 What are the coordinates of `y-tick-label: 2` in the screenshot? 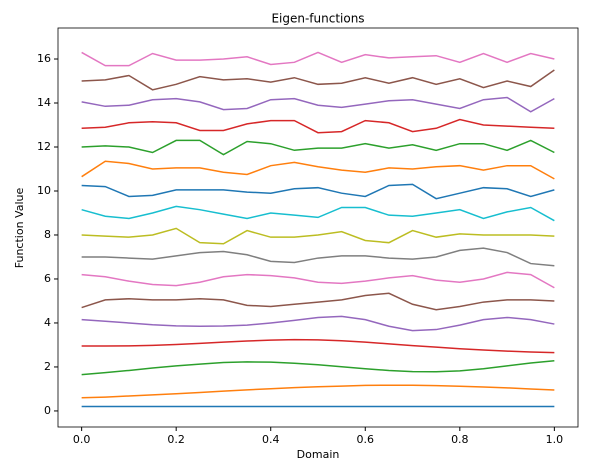 It's located at (47, 366).